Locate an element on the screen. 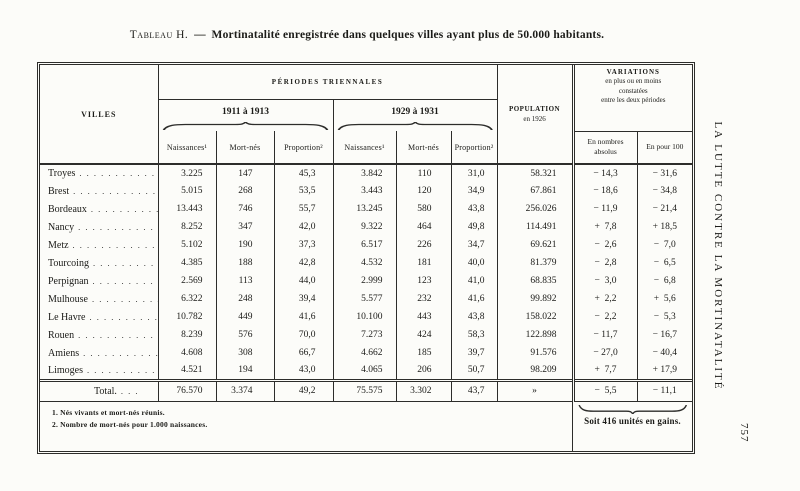 This screenshot has height=491, width=800. value-cell: » is located at coordinates (535, 390).